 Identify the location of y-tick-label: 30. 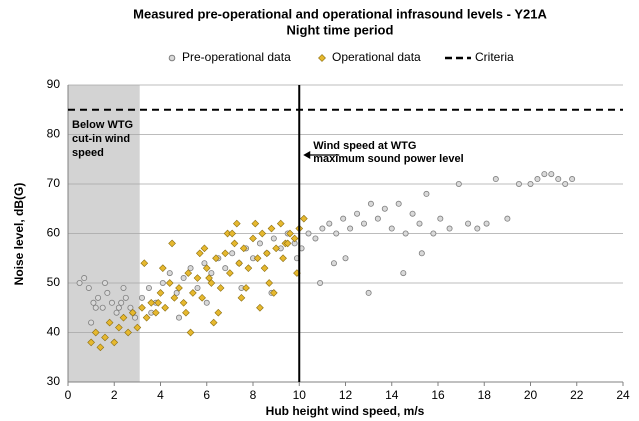
(54, 381).